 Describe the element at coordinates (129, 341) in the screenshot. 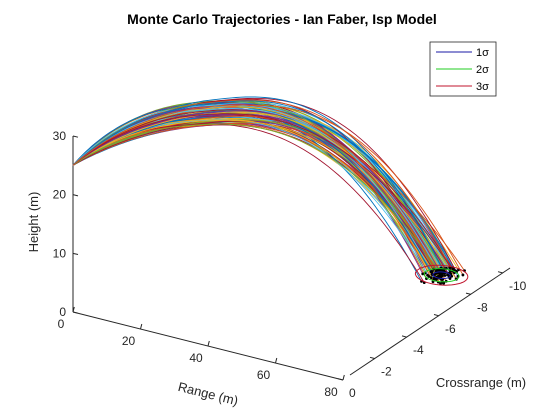

I see `x-tick-label: 20` at that location.